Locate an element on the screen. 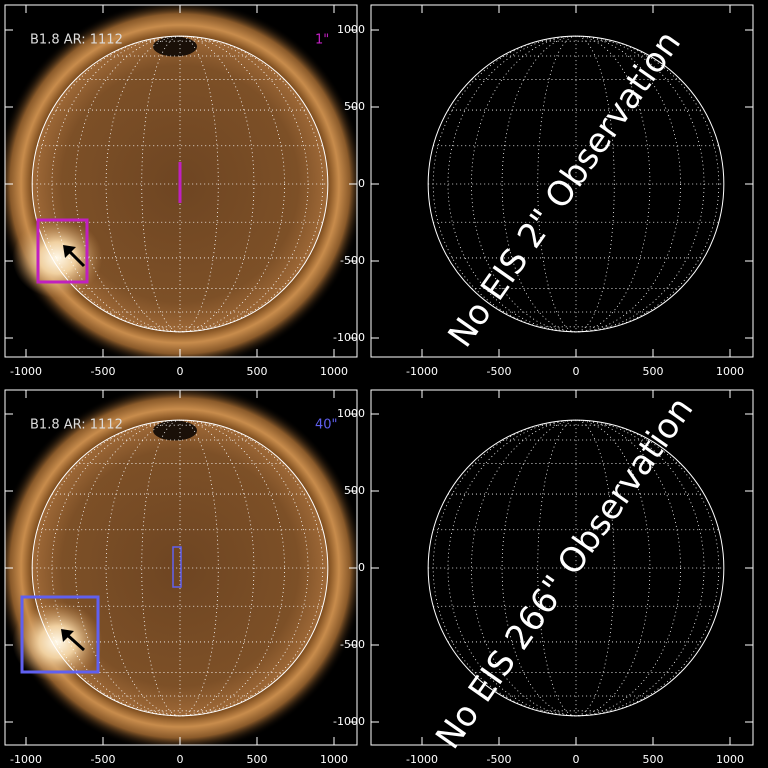  solar-disk is located at coordinates (180, 568).